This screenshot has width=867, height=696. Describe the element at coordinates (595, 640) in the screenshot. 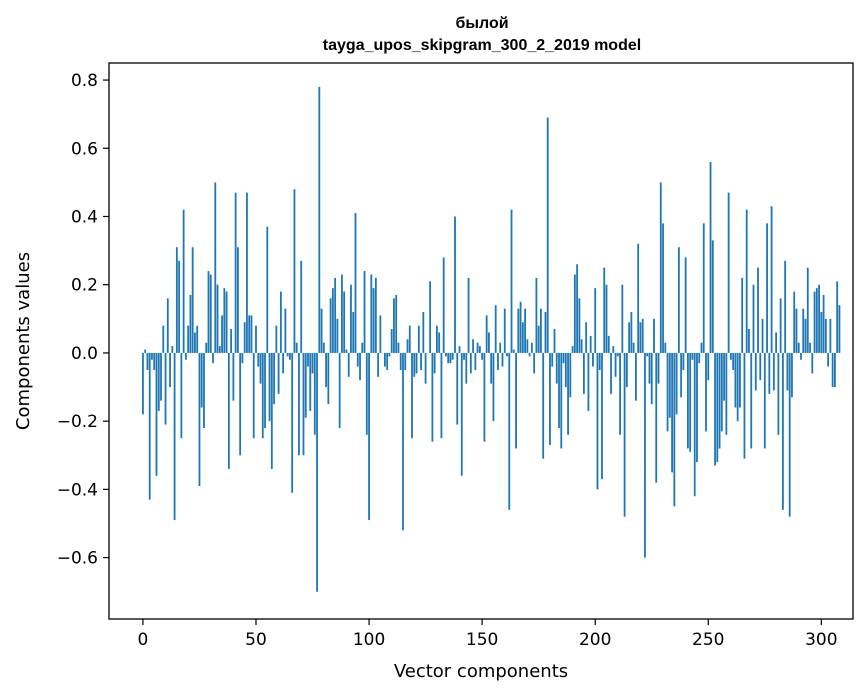

I see `x-tick-label: 200` at that location.